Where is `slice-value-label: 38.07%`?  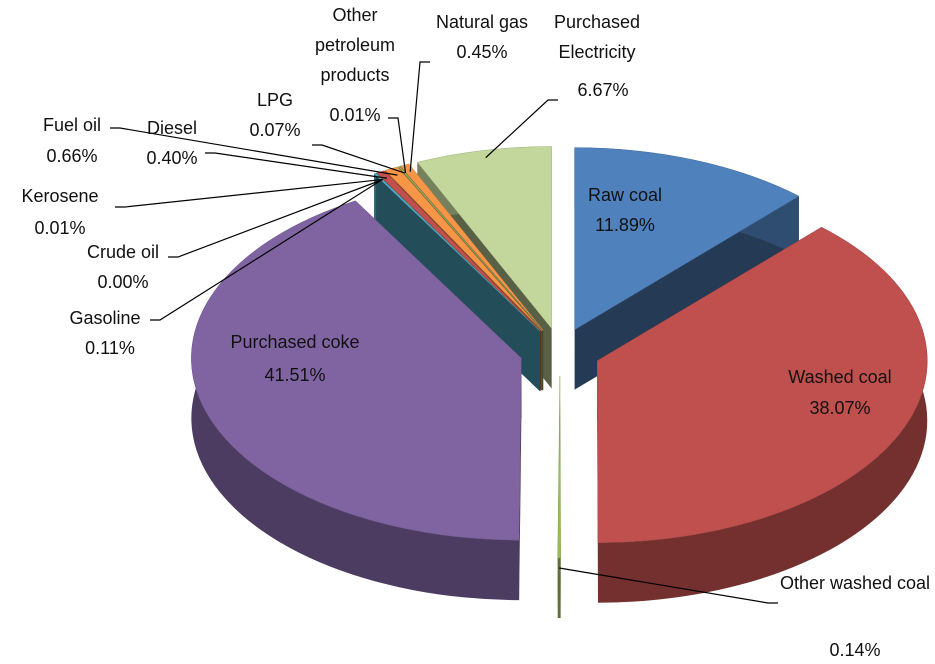 slice-value-label: 38.07% is located at coordinates (840, 408).